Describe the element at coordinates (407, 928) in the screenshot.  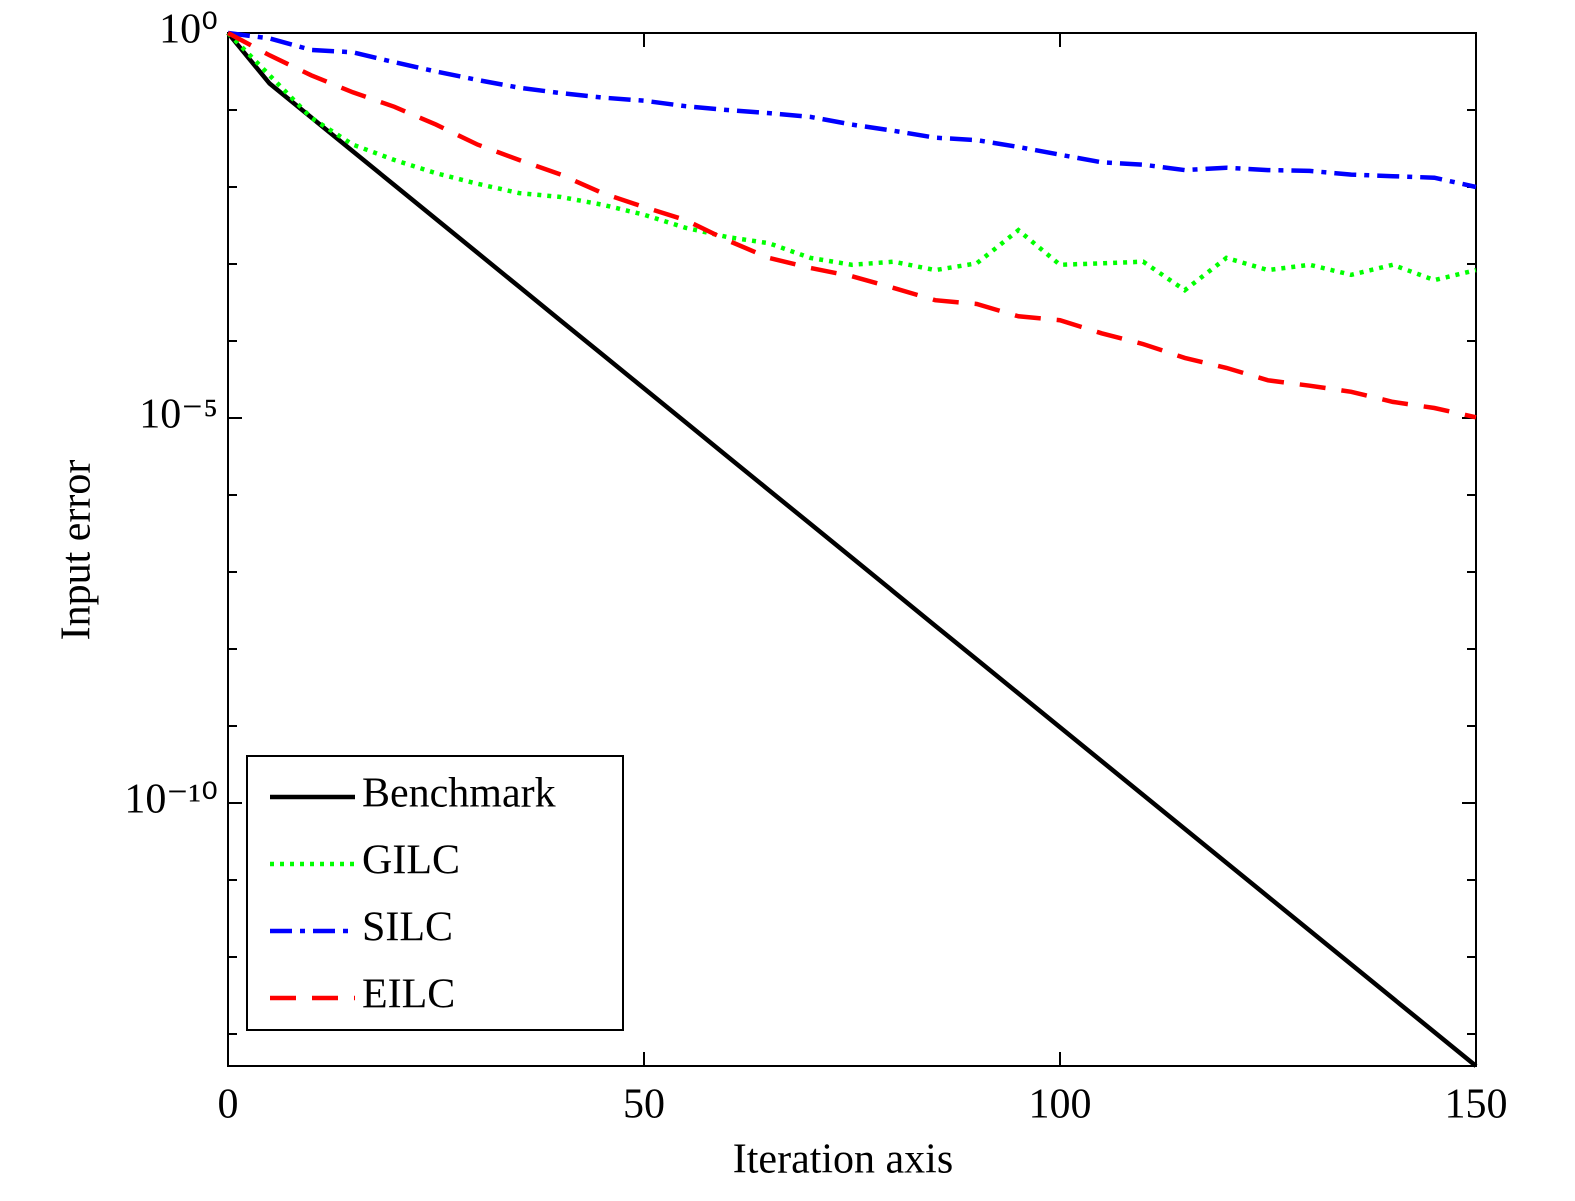
I see `legend-label: SILC` at that location.